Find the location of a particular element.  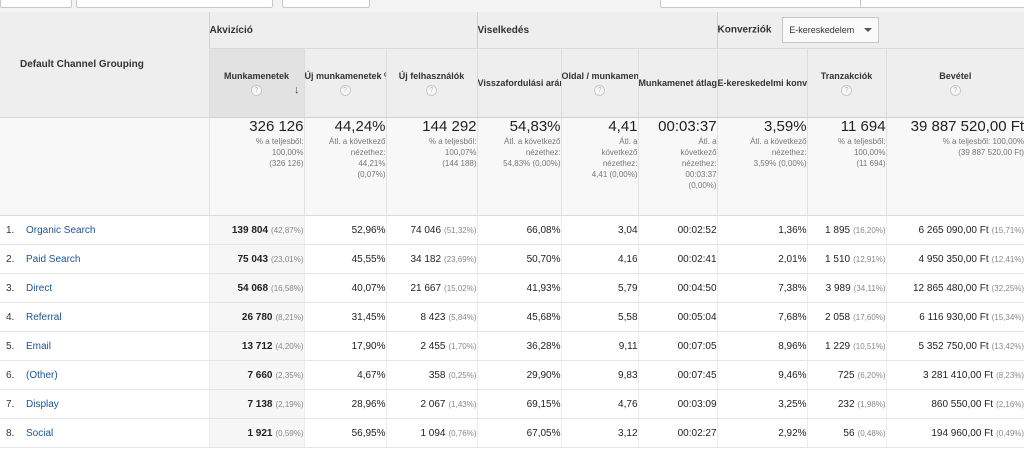

cell-percent: (16,20%) is located at coordinates (869, 230).